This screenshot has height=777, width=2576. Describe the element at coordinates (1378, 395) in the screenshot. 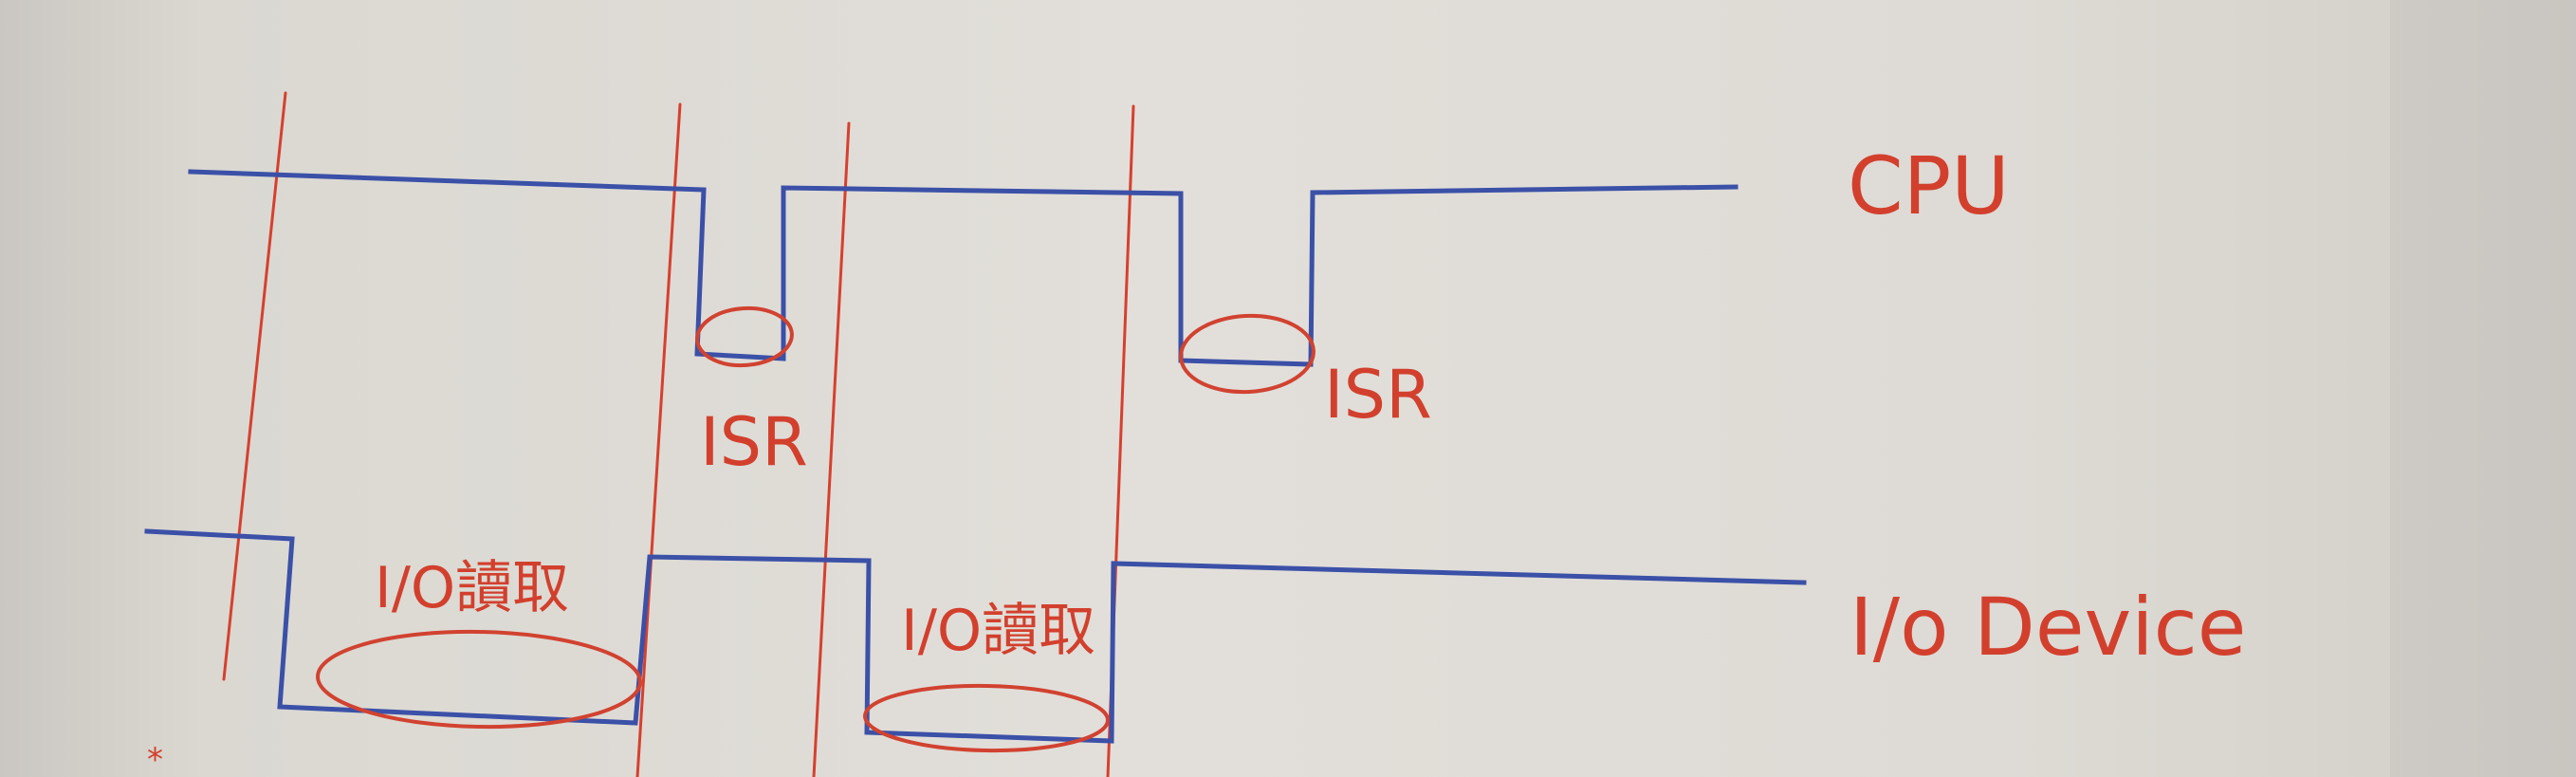

I see `isr-label-2: ISR` at that location.